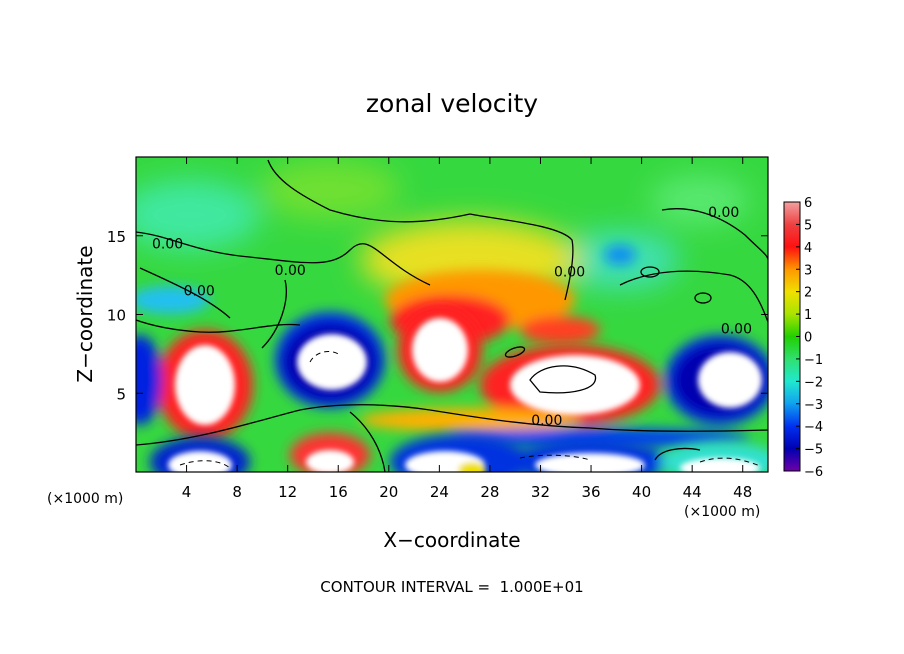 The height and width of the screenshot is (654, 904). I want to click on x-tick-label: 16, so click(338, 492).